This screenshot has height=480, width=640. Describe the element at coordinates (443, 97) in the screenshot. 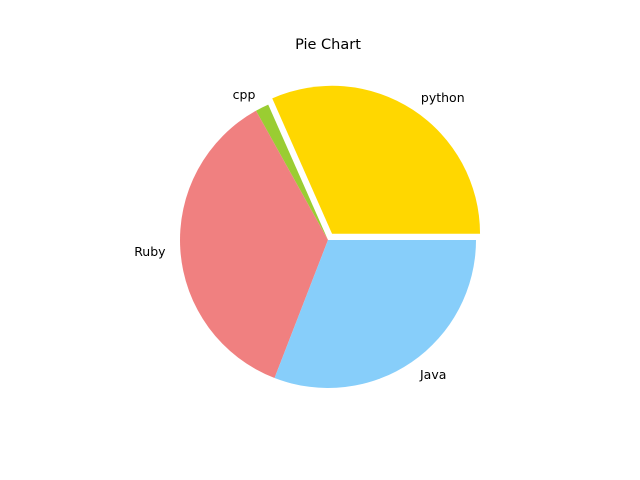

I see `pie-label-python: python` at that location.